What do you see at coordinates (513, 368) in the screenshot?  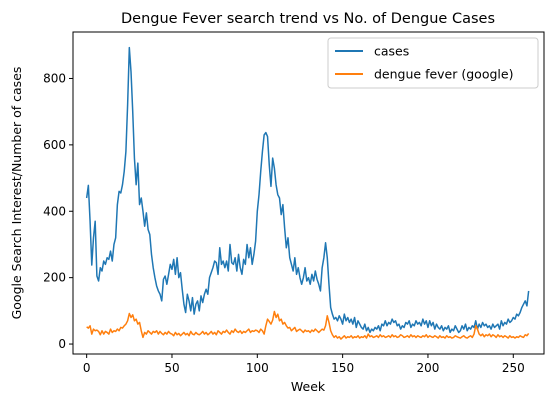 I see `x-tick-label: 250` at bounding box center [513, 368].